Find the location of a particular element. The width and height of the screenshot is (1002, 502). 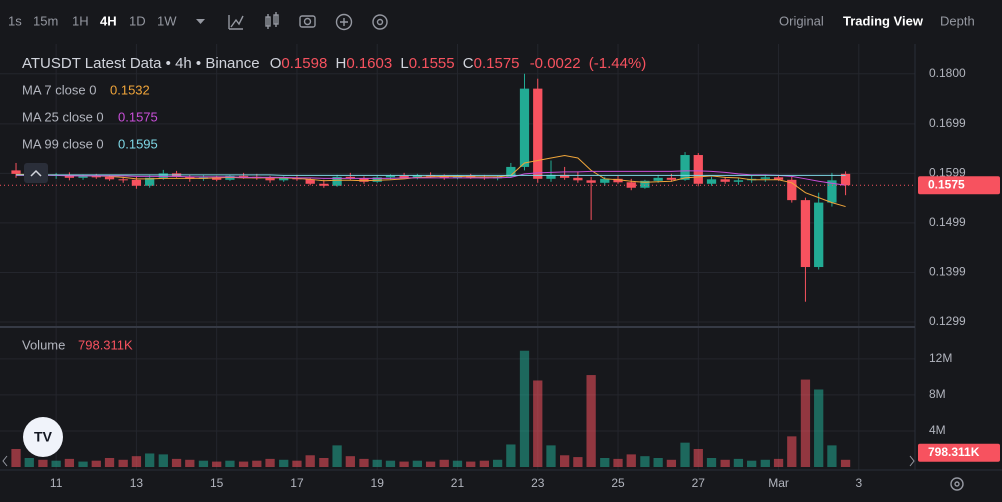

open-value: 0.1598 is located at coordinates (304, 63).